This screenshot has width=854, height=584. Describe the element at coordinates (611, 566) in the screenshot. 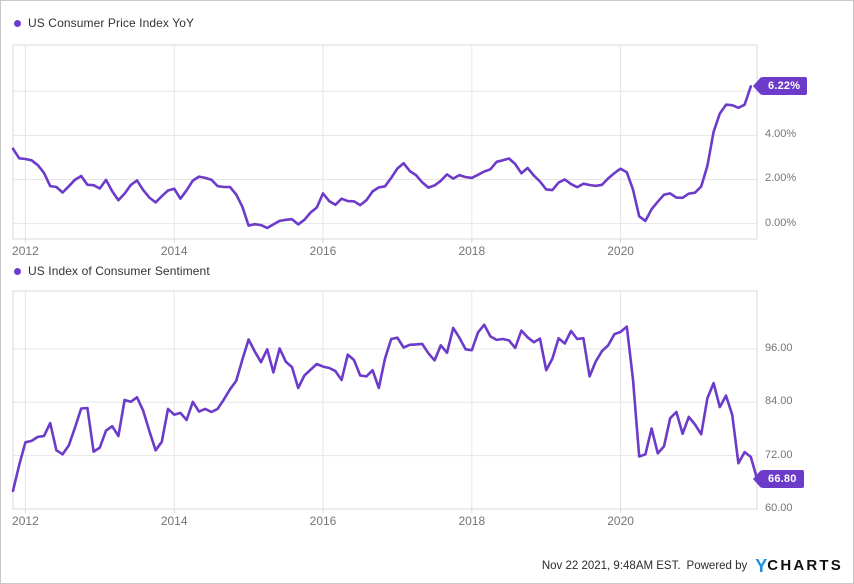

I see `timestamp: Nov 22 2021, 9:48AM EST.` at that location.